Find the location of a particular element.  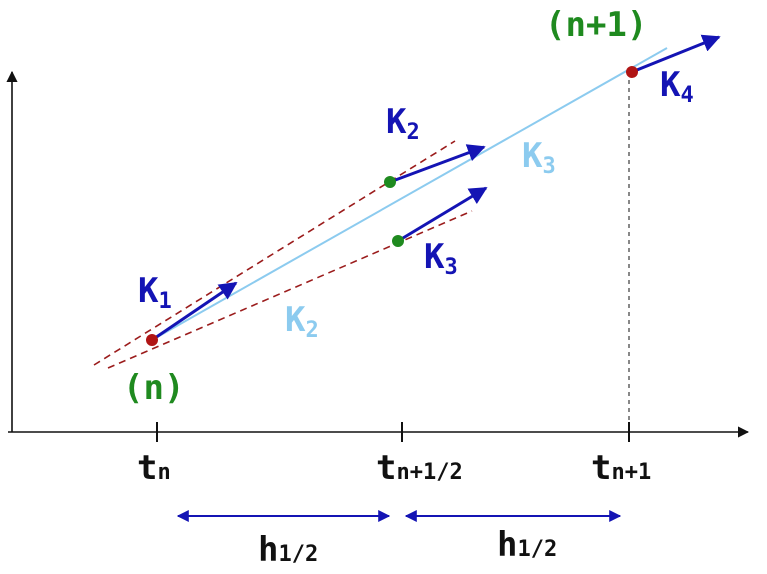

point-half-upper is located at coordinates (390, 182).